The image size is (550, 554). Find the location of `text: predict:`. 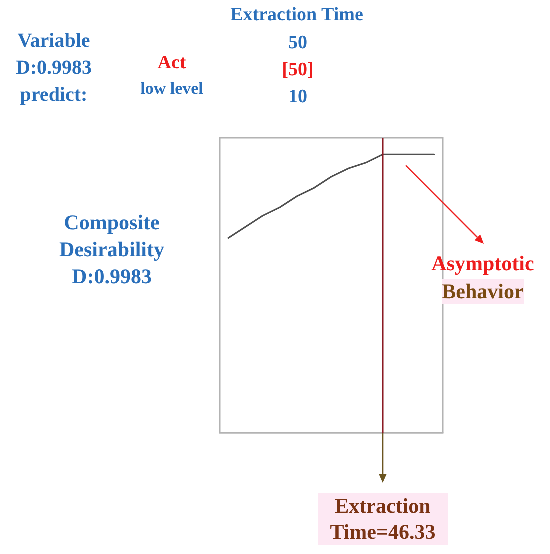

text: predict: is located at coordinates (54, 95).